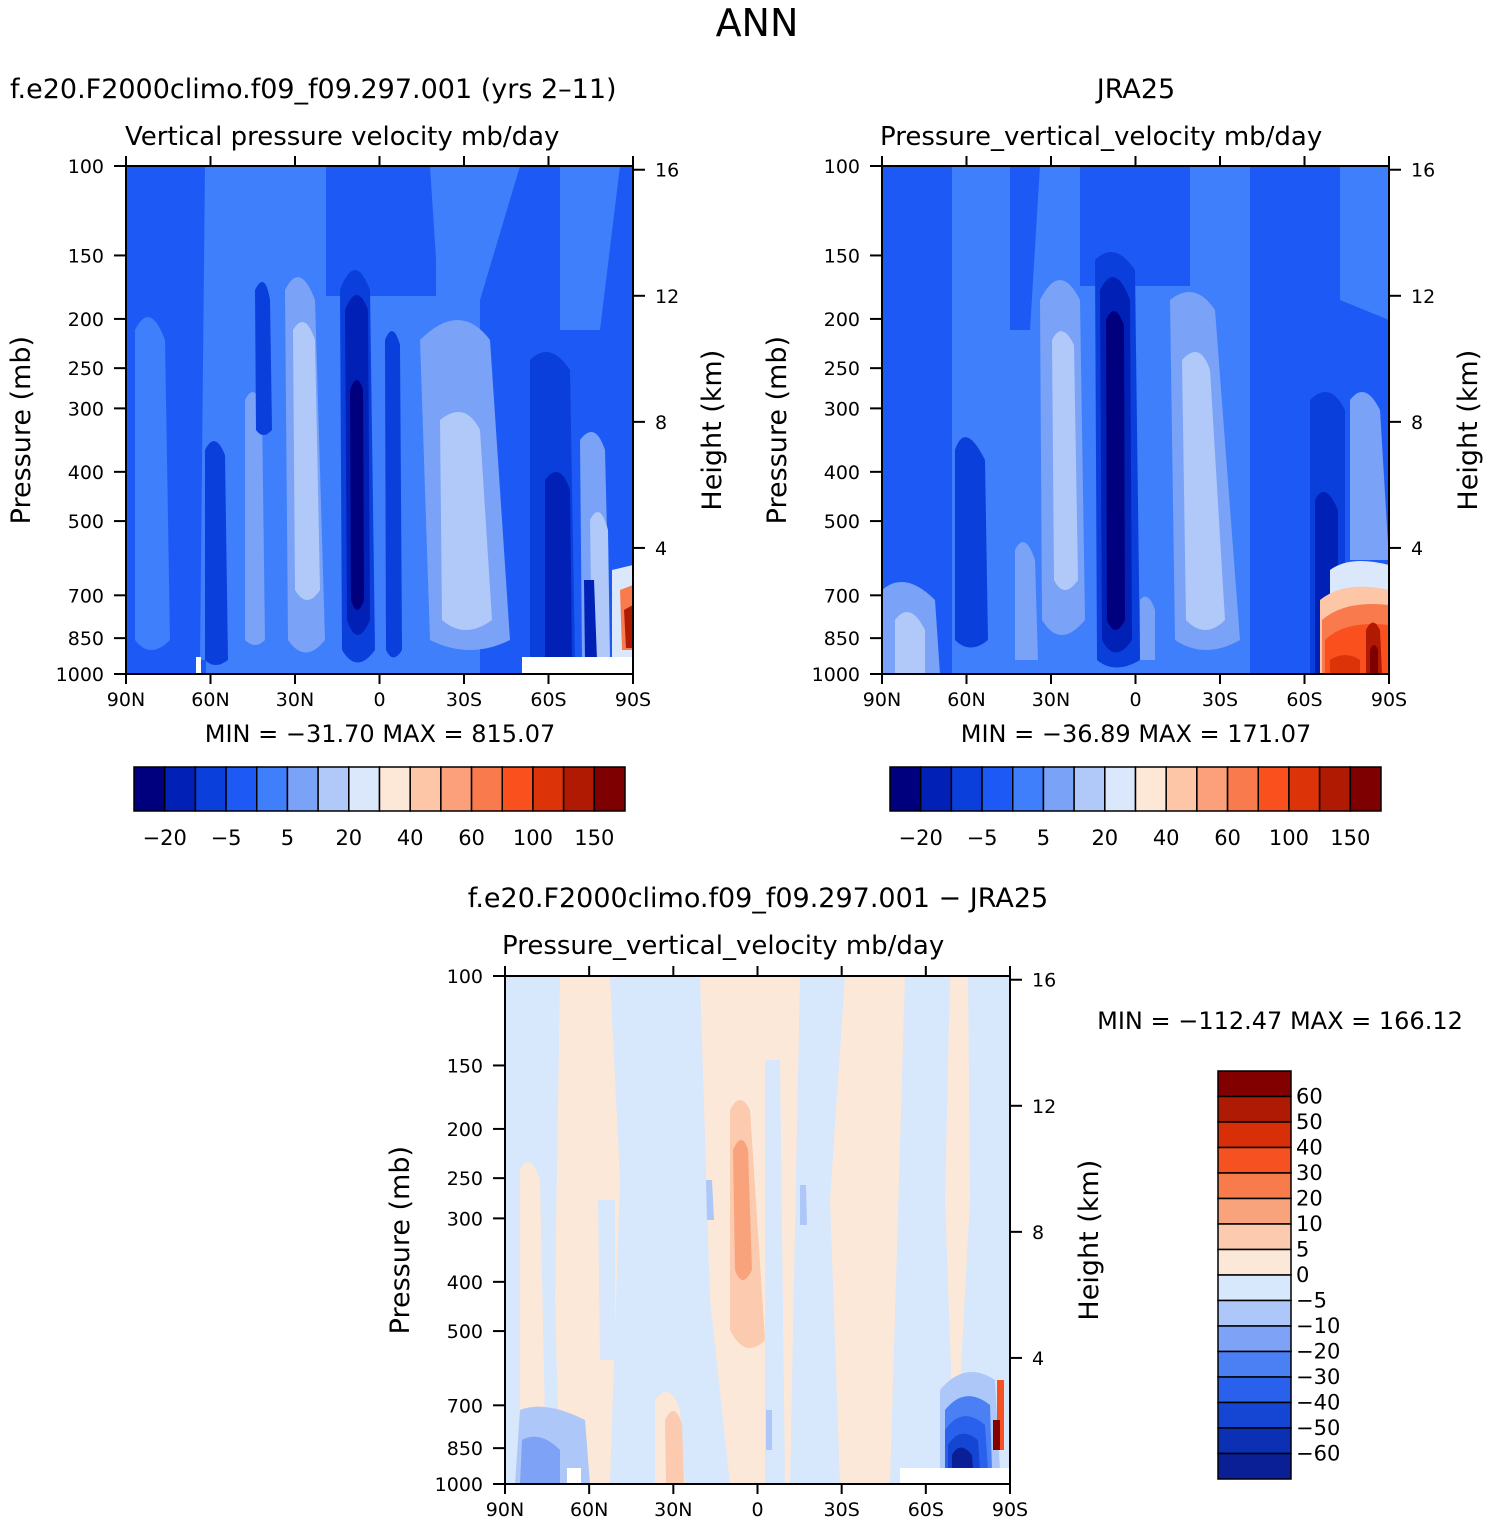 The width and height of the screenshot is (1490, 1536). I want to click on panel-obs-xtick-label: 0, so click(1135, 700).